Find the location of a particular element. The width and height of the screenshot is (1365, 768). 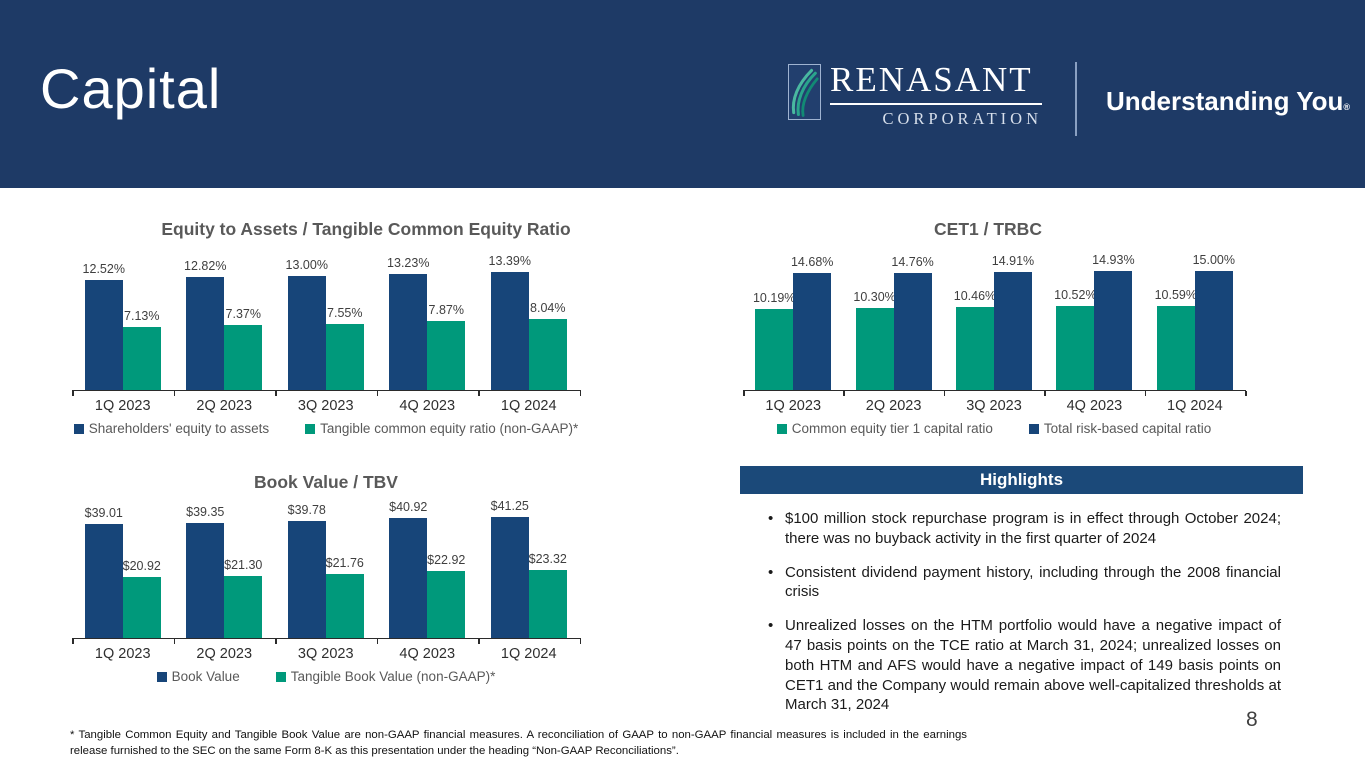

legend-item: Book Value is located at coordinates (198, 676).